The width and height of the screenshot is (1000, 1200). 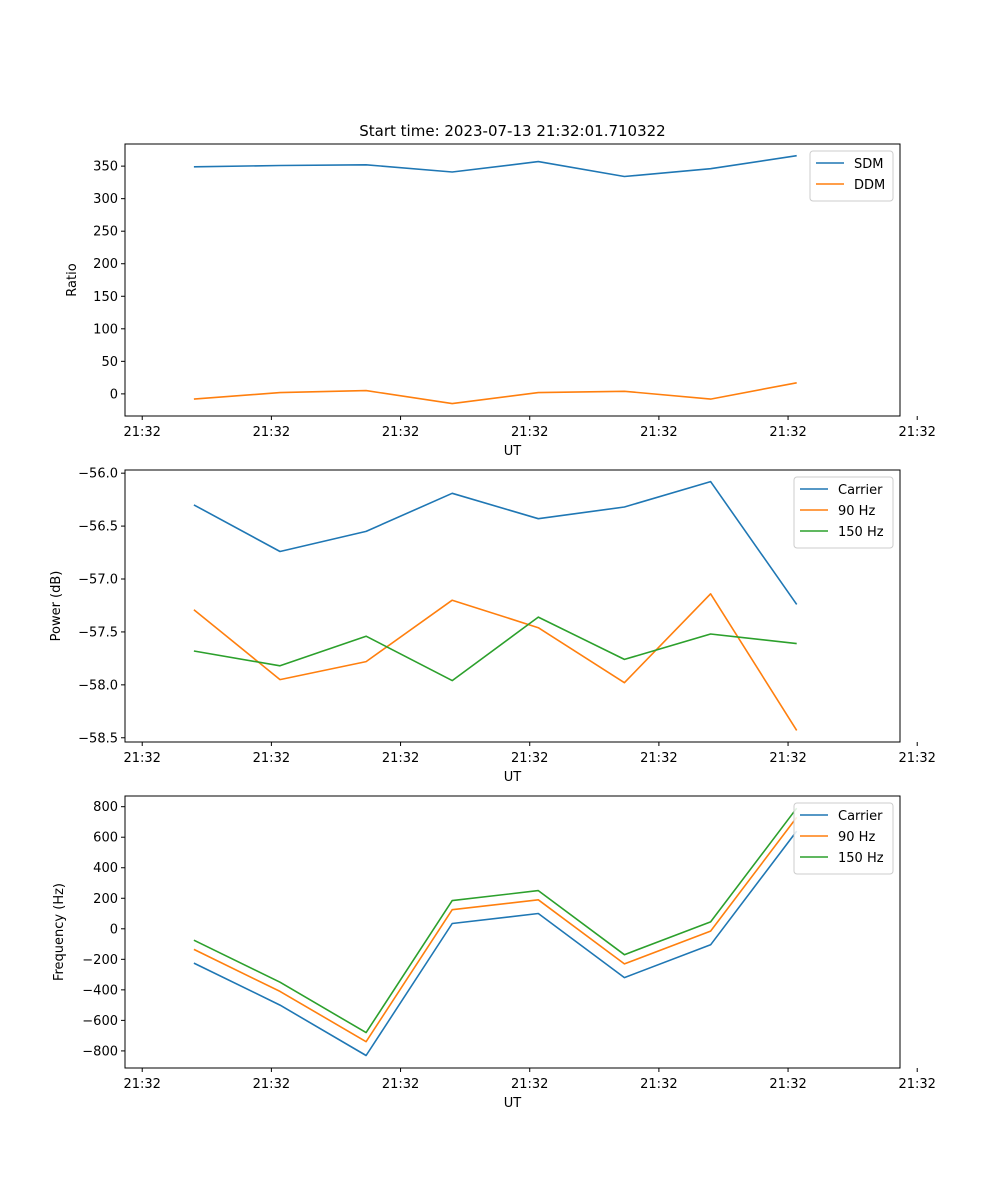 What do you see at coordinates (100, 960) in the screenshot?
I see `y-tick-label: −200` at bounding box center [100, 960].